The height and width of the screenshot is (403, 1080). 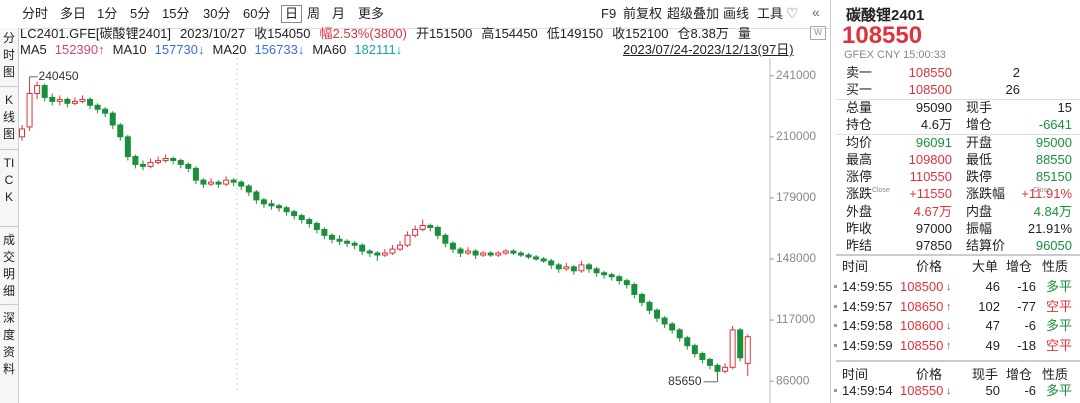 I want to click on period-tab: 多日, so click(x=73, y=13).